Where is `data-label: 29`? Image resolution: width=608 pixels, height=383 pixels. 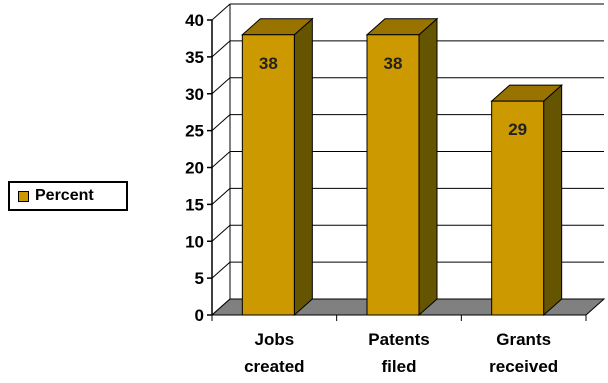 data-label: 29 is located at coordinates (517, 129).